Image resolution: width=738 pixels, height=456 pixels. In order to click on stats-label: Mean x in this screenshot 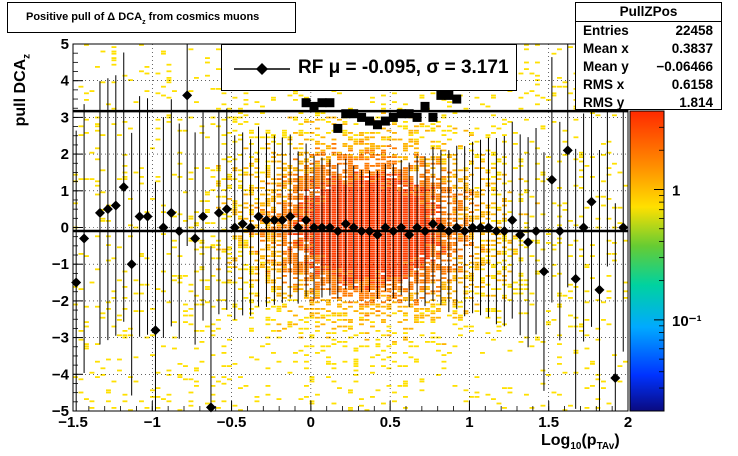, I will do `click(606, 48)`.